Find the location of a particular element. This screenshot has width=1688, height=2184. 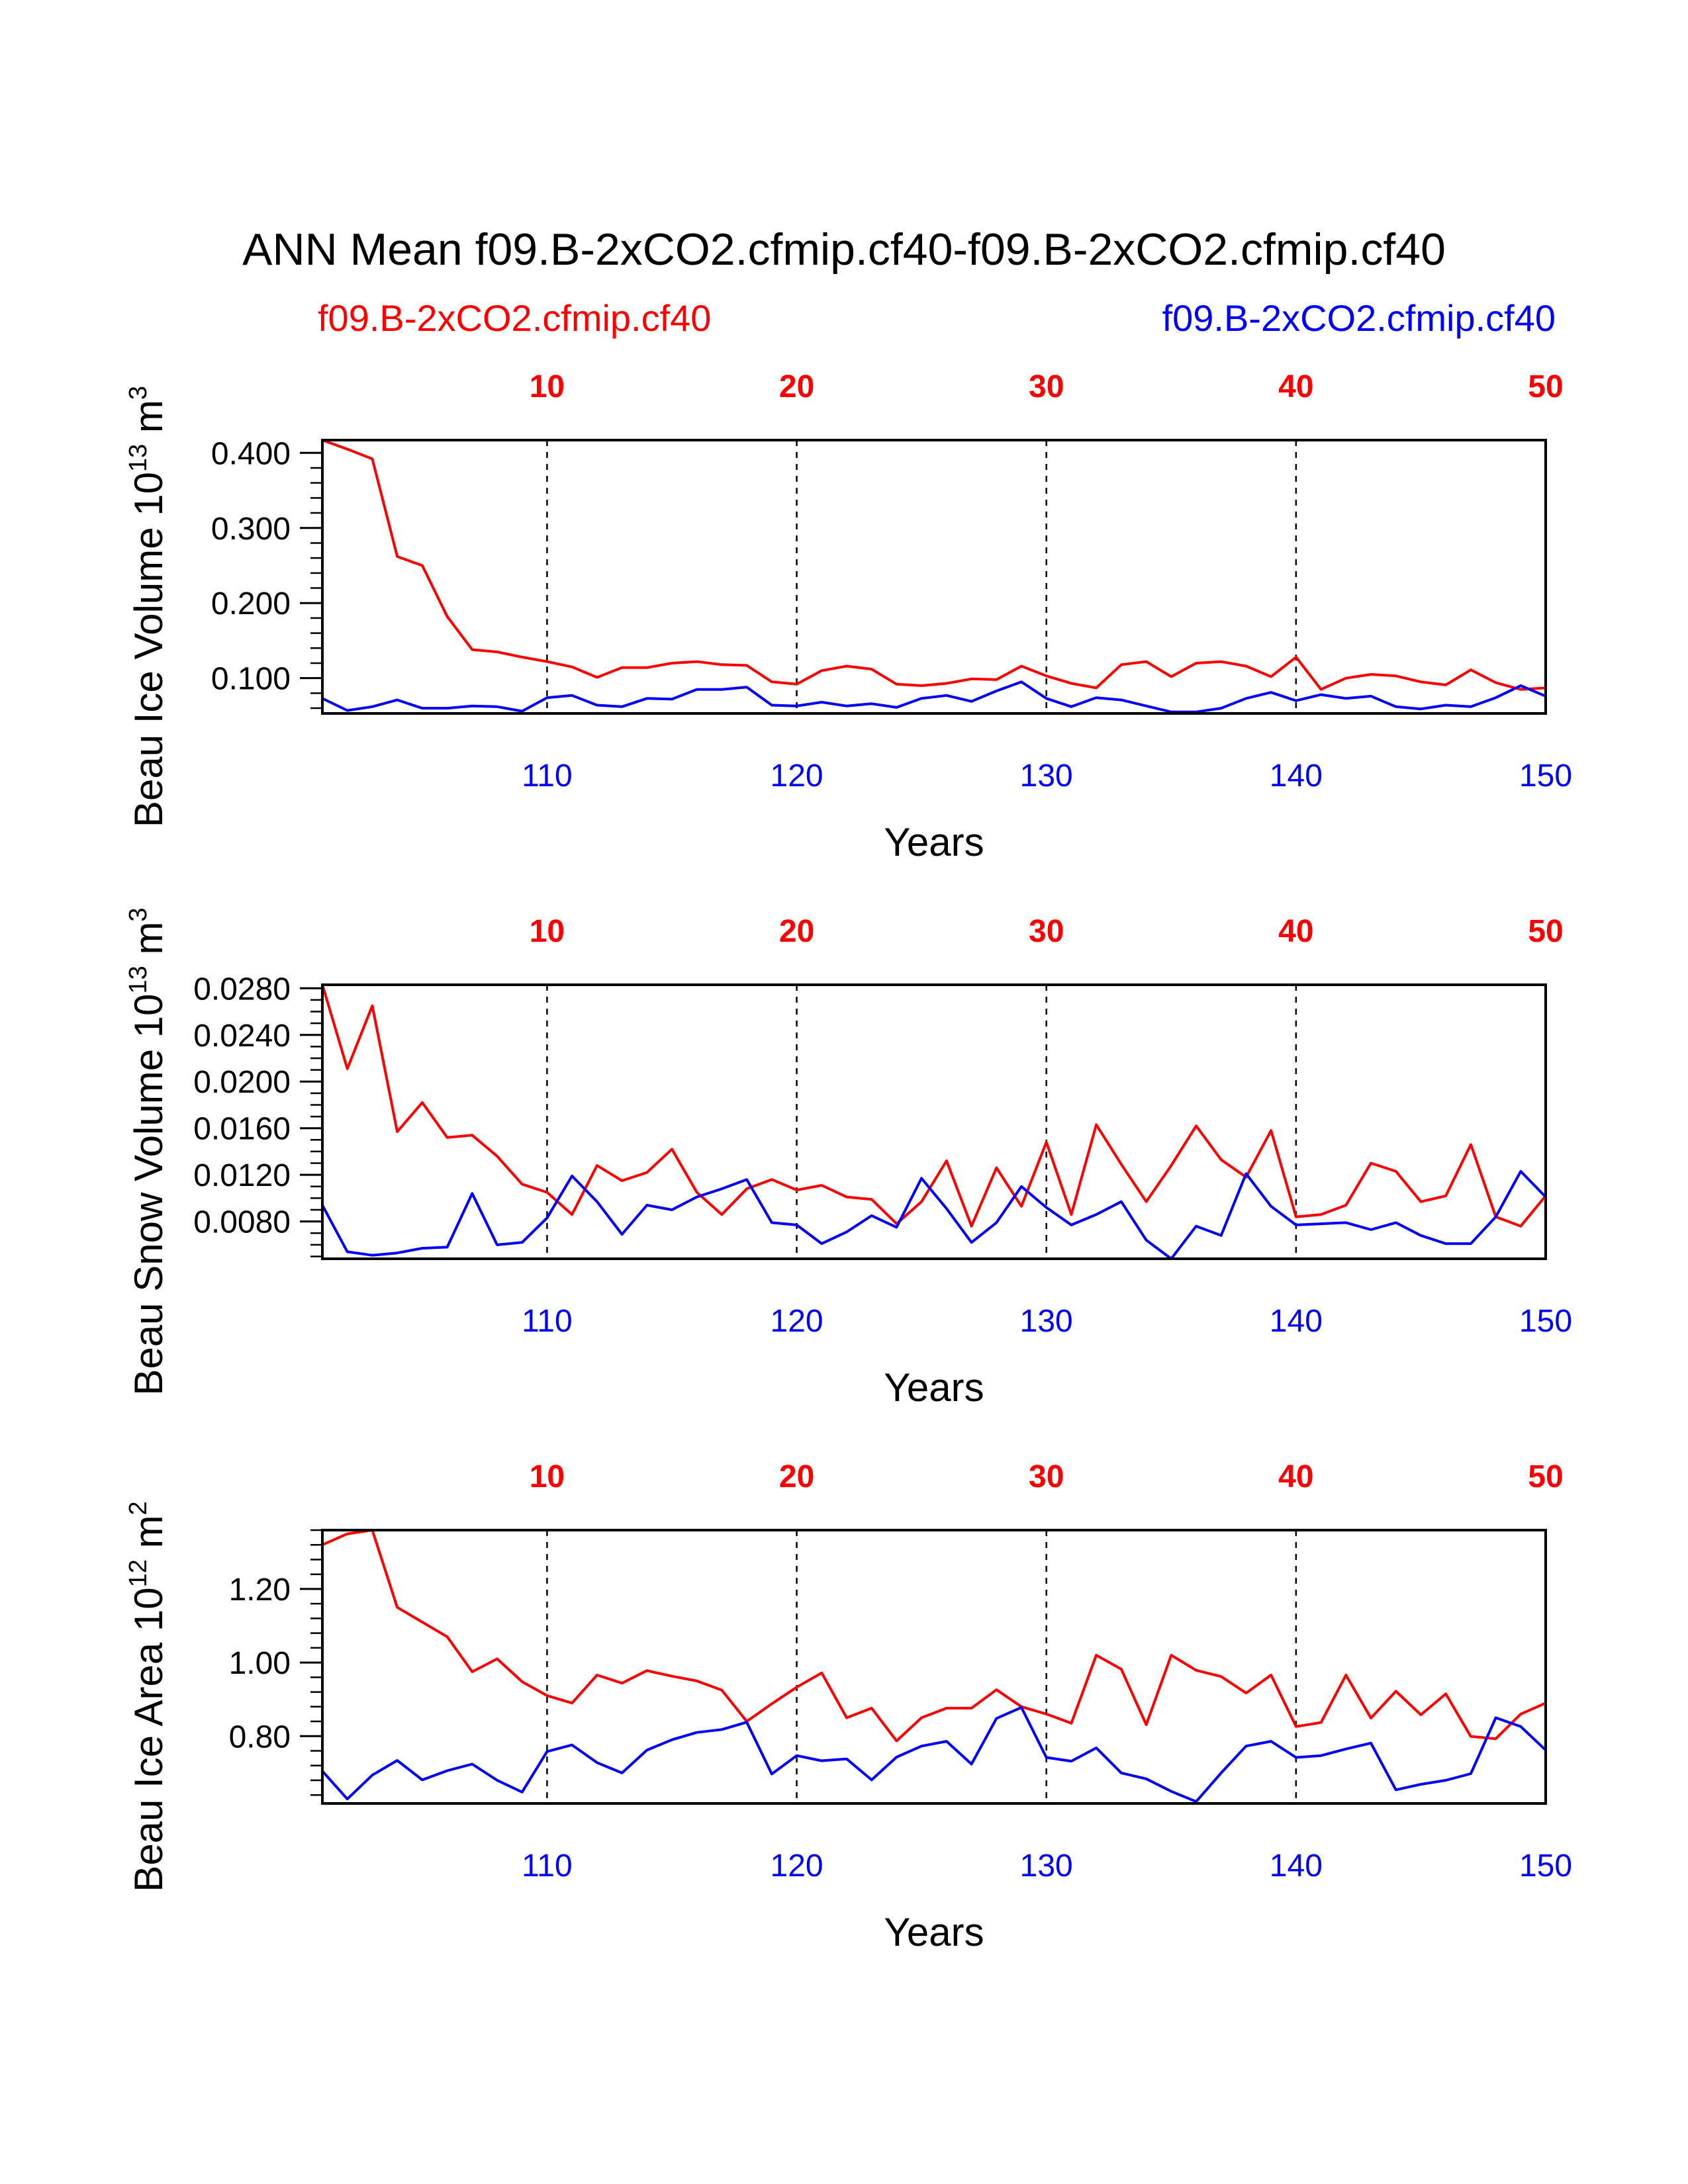

series-line-blue-ice-area is located at coordinates (934, 1755).